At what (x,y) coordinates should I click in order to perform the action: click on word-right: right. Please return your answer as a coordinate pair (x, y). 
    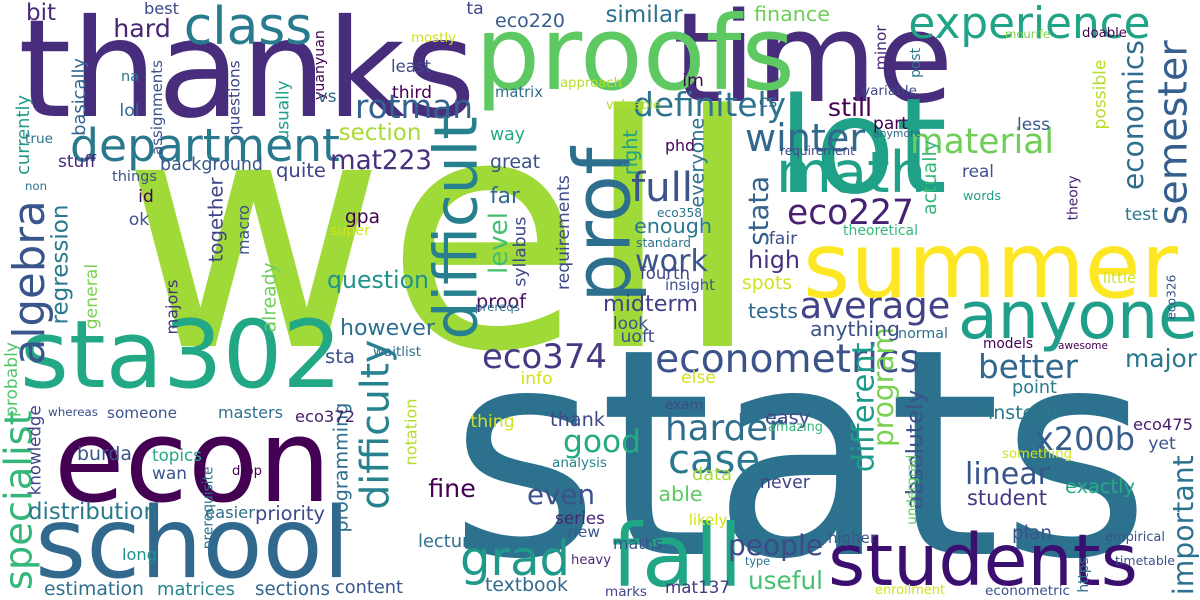
    Looking at the image, I should click on (630, 152).